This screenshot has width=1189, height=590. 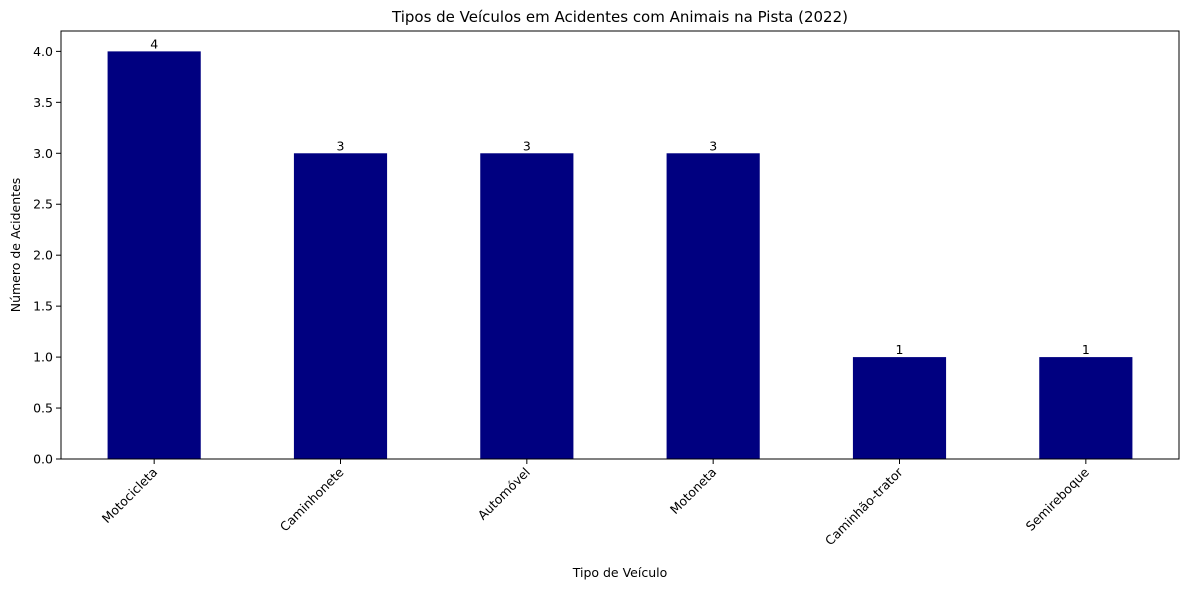 I want to click on y-tick-label-4: 2.0, so click(x=43, y=255).